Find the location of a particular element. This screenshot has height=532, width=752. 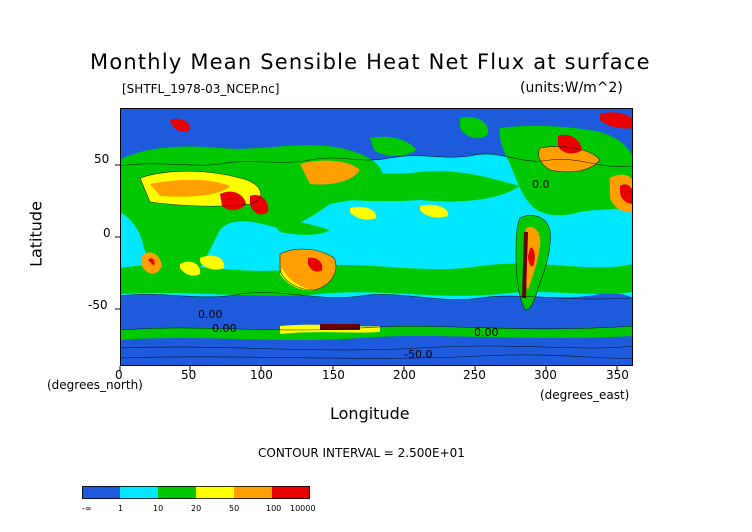

alaska-red is located at coordinates (570, 144).